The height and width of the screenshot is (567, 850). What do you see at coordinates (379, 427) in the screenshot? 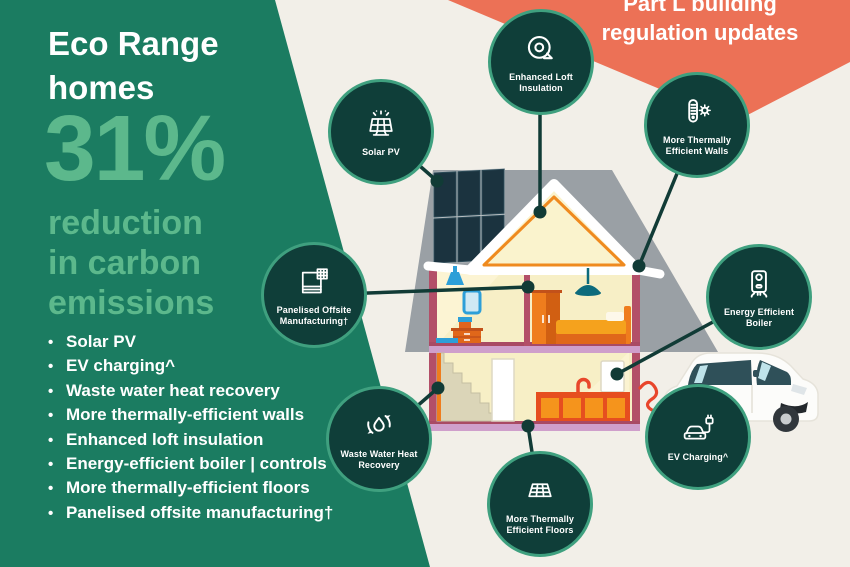
I see `water-drop-cycle-icon` at bounding box center [379, 427].